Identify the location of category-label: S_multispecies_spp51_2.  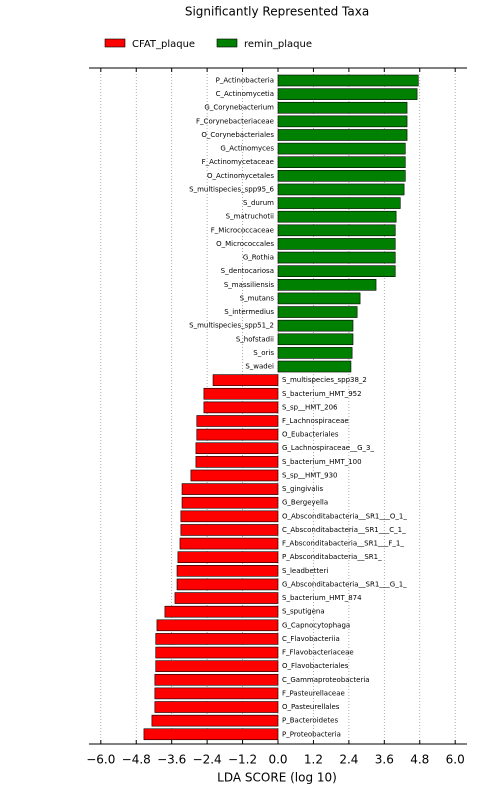
(231, 326).